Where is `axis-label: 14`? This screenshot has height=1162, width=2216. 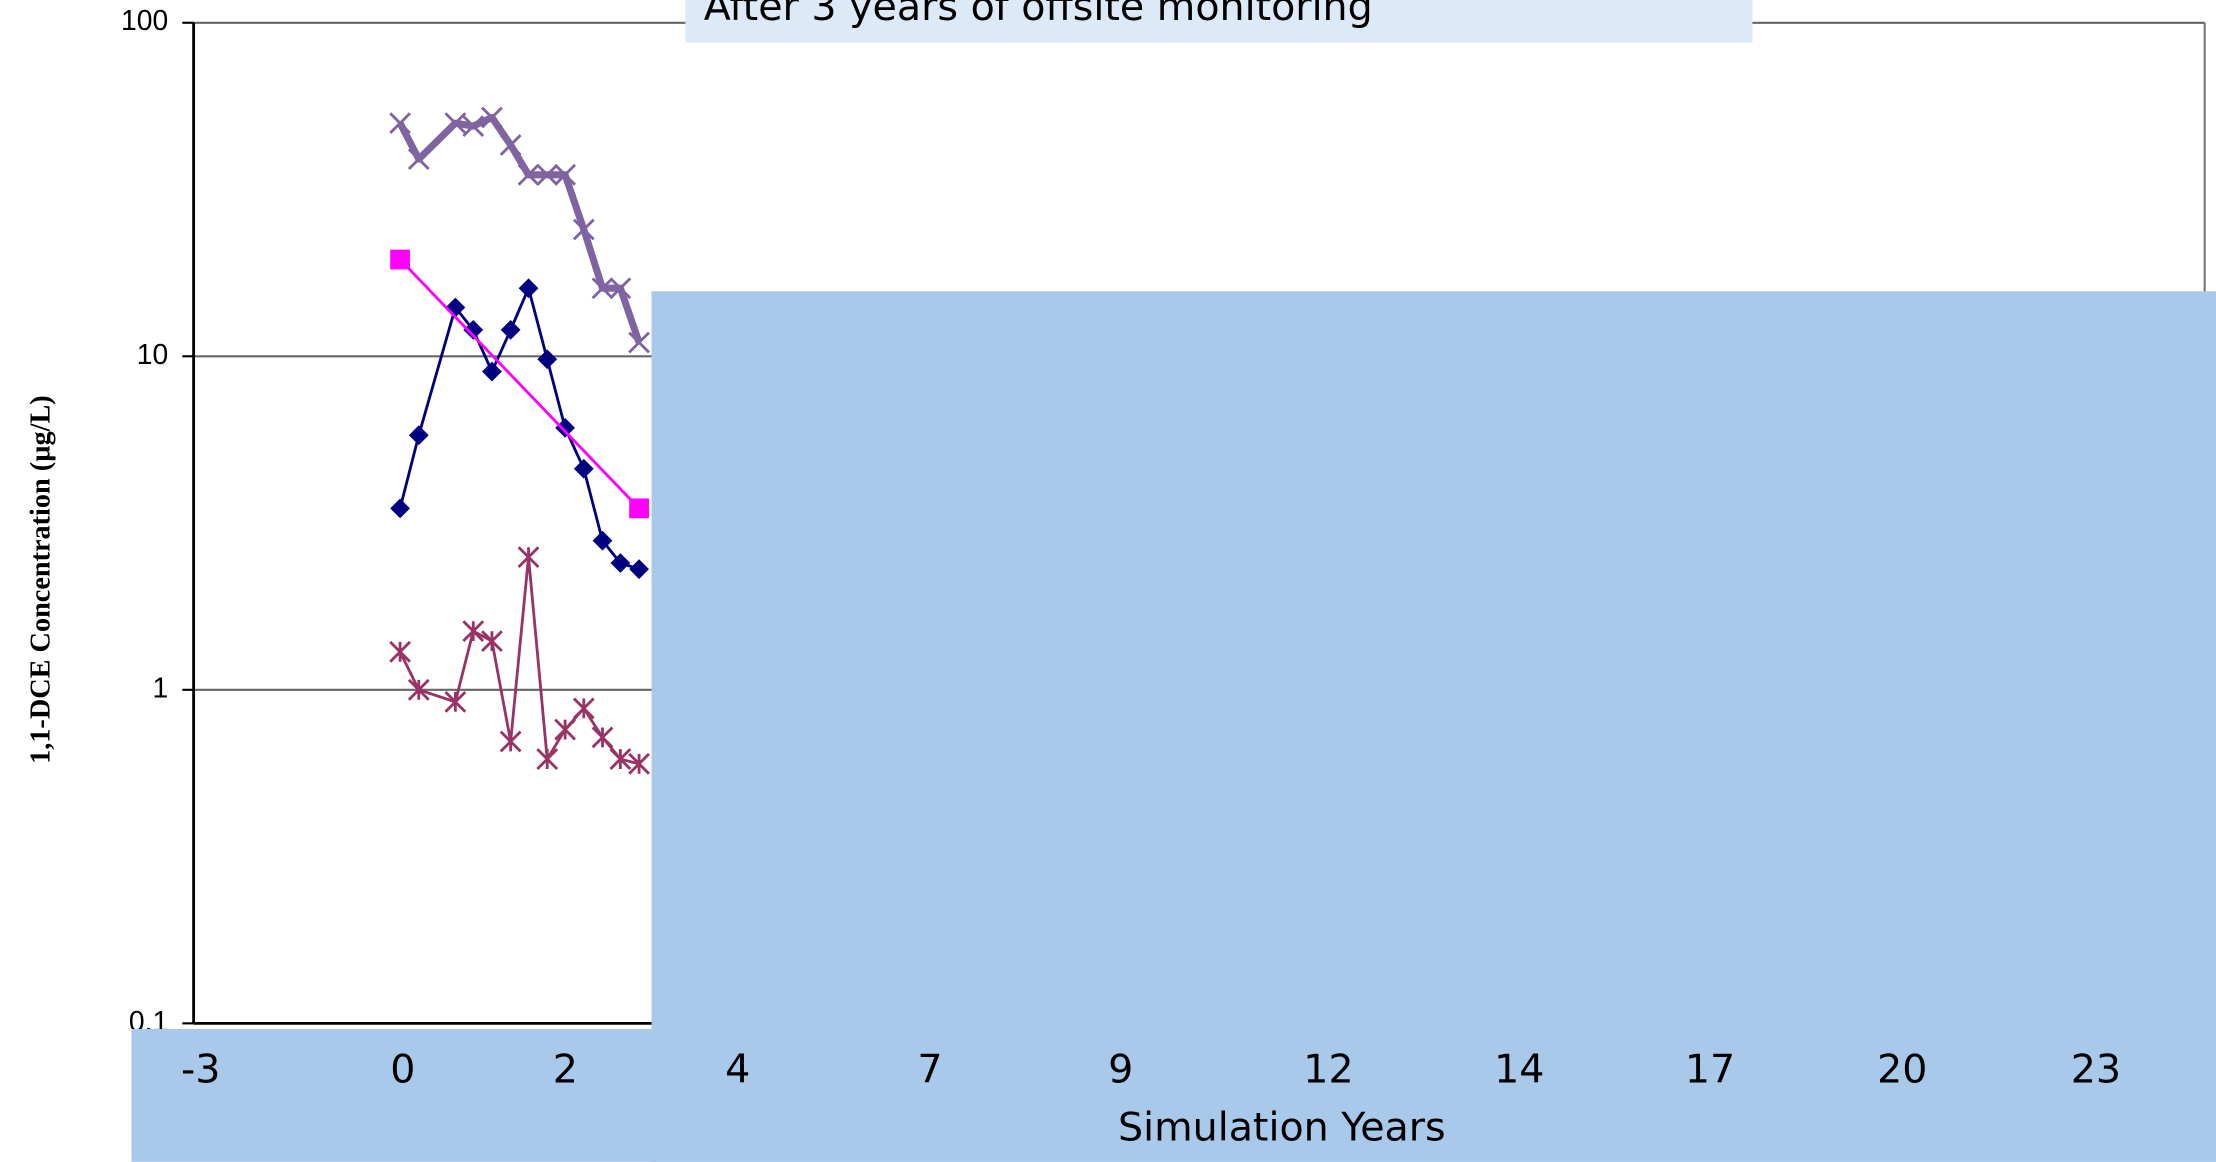
axis-label: 14 is located at coordinates (1519, 1070).